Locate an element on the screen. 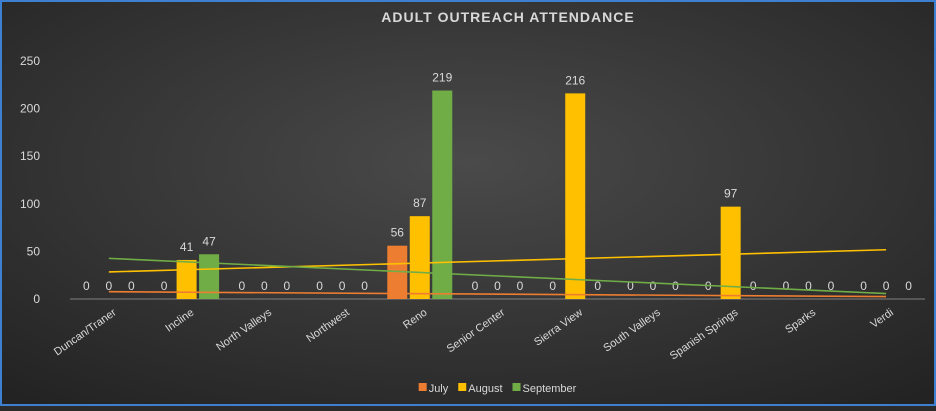 The width and height of the screenshot is (936, 411). data-label: 219 is located at coordinates (442, 78).